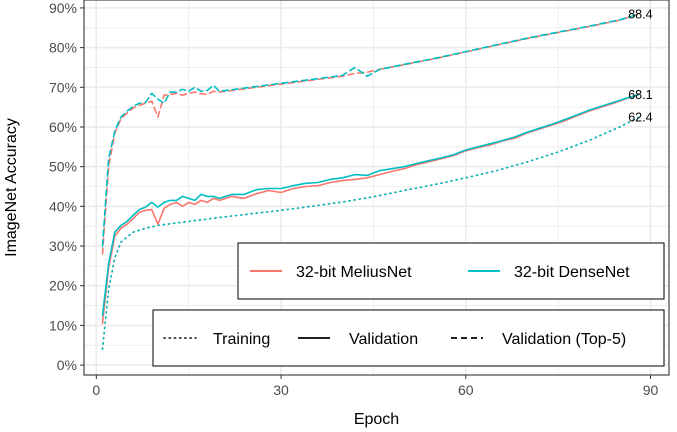 The image size is (677, 432). Describe the element at coordinates (564, 339) in the screenshot. I see `legend-label-validation-top5: Validation (Top-5)` at that location.